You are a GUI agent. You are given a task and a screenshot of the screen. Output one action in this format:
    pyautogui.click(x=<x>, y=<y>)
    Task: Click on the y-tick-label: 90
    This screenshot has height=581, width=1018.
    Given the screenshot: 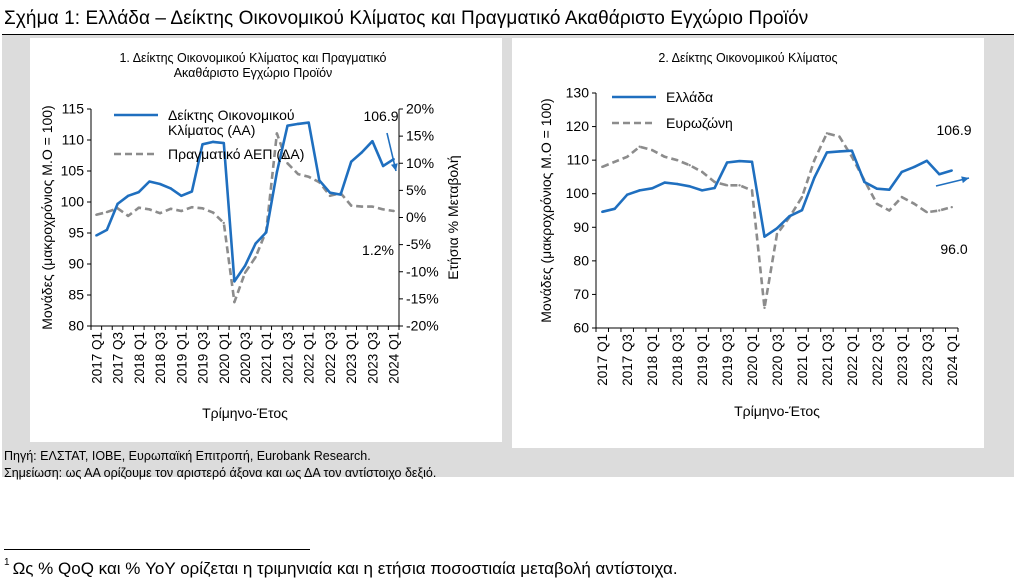 What is the action you would take?
    pyautogui.click(x=76, y=264)
    